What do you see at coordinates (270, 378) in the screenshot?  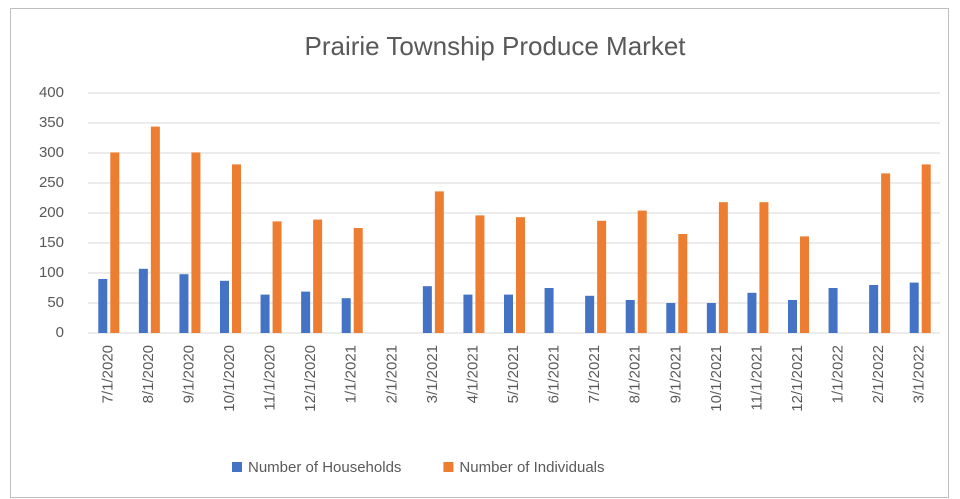 I see `x-tick-label: 11/1/2020` at bounding box center [270, 378].